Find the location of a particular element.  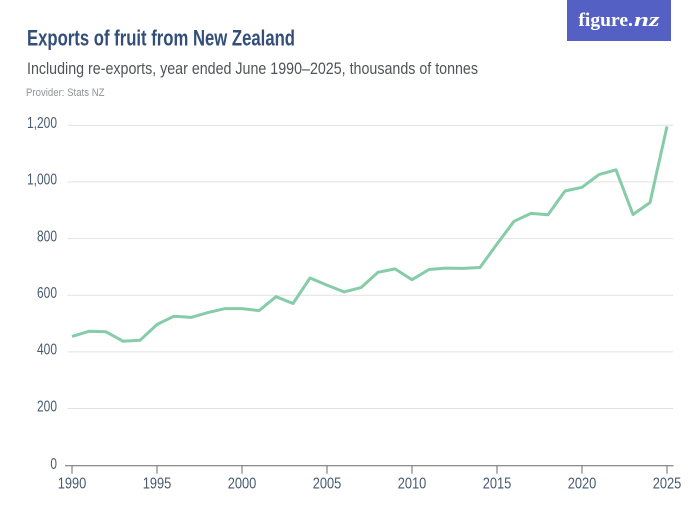

svg-text: 200 is located at coordinates (47, 406).